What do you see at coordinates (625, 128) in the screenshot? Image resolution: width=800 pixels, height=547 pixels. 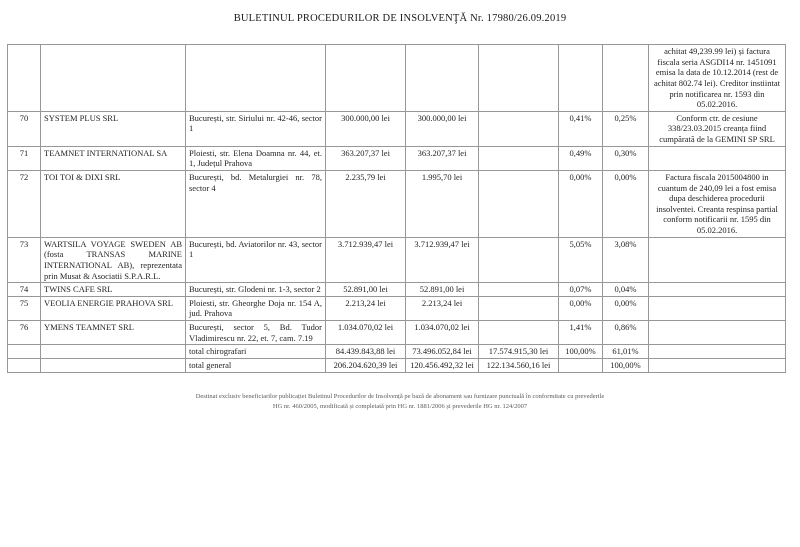 I see `cell-pct-total: 0,25%` at bounding box center [625, 128].